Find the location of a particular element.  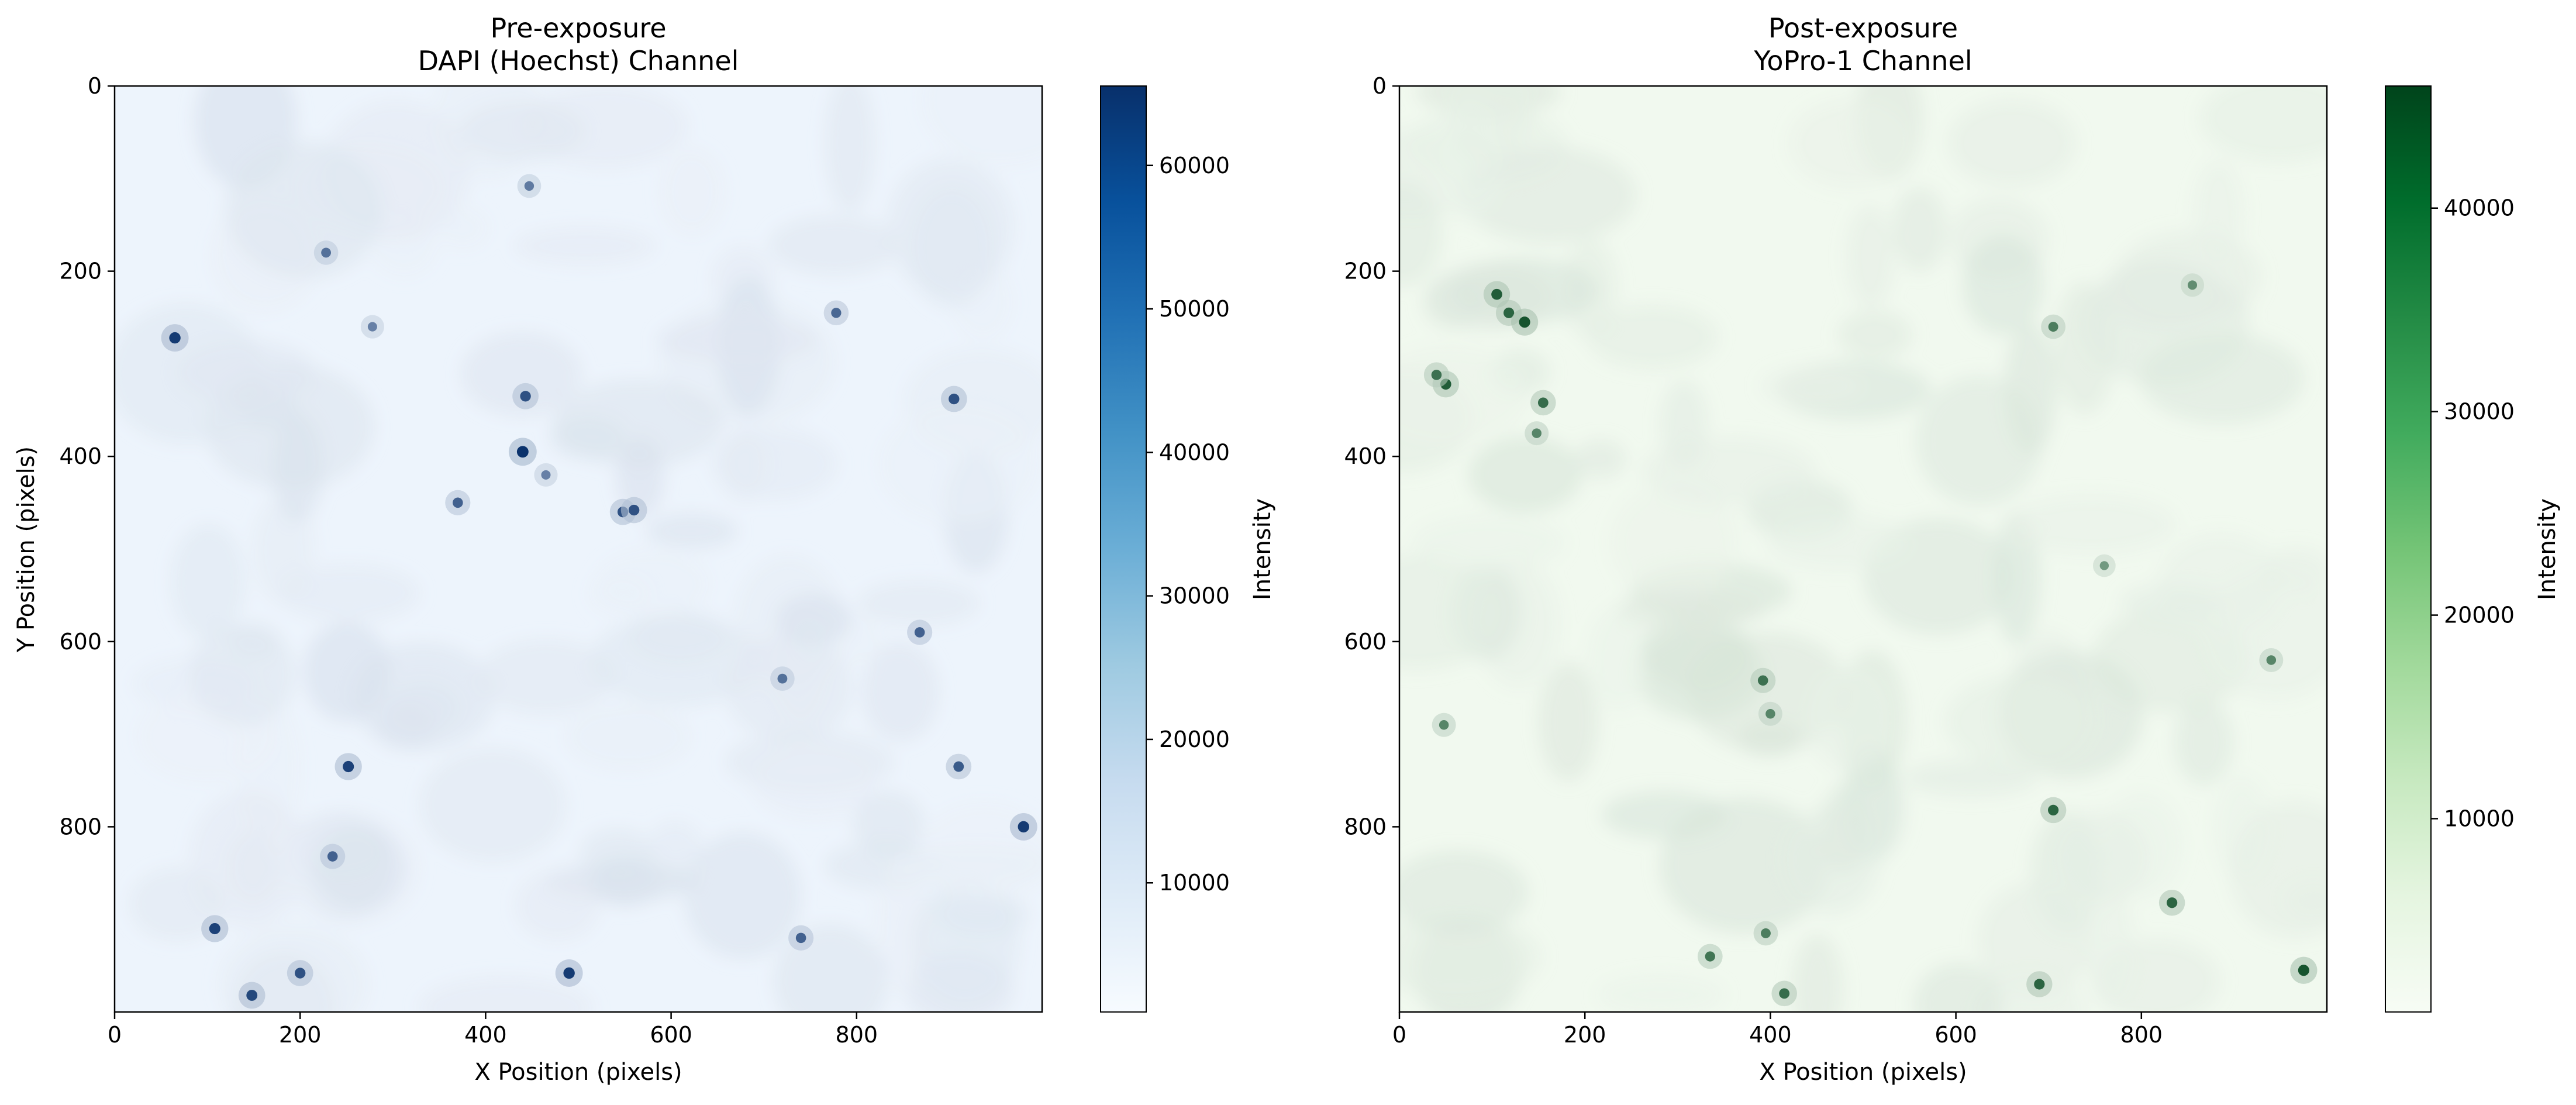

colorbar-post is located at coordinates (2408, 549).